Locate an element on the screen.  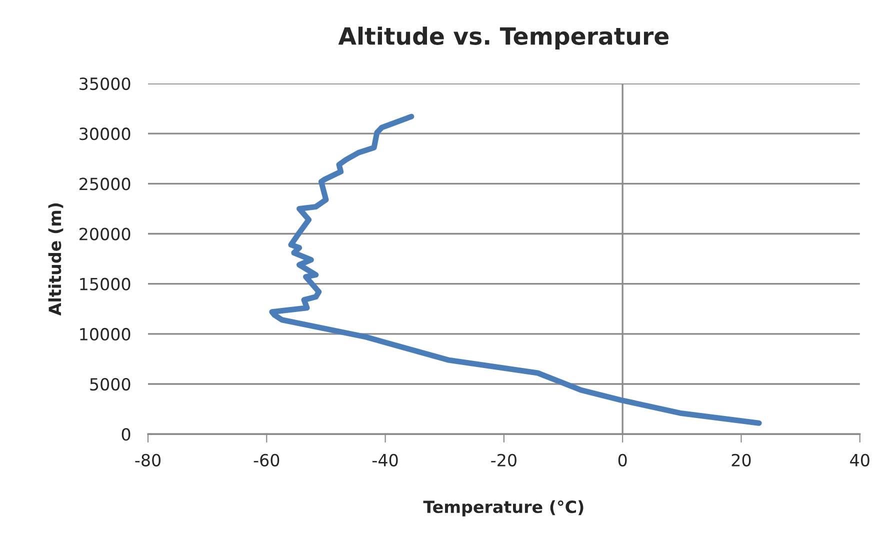
chart-title: Altitude vs. Temperature is located at coordinates (503, 38).